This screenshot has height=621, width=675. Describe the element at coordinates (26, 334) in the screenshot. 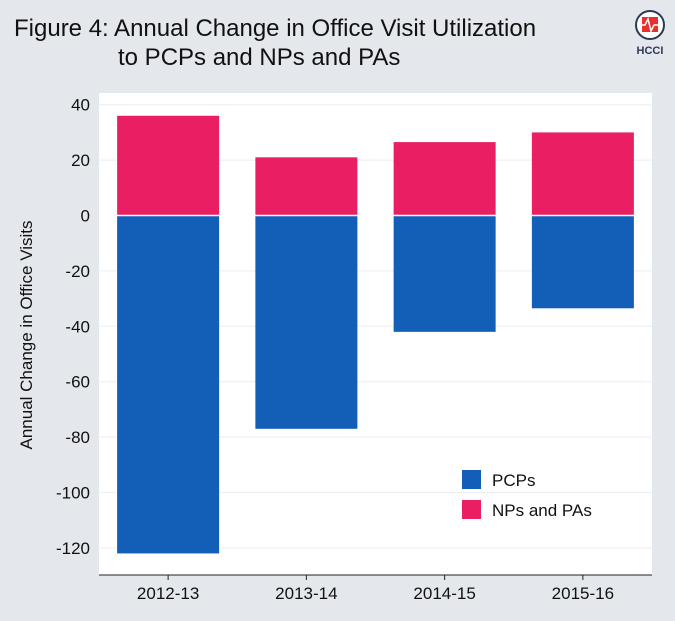

I see `y-axis-label: Annual Change in Office Visits` at that location.